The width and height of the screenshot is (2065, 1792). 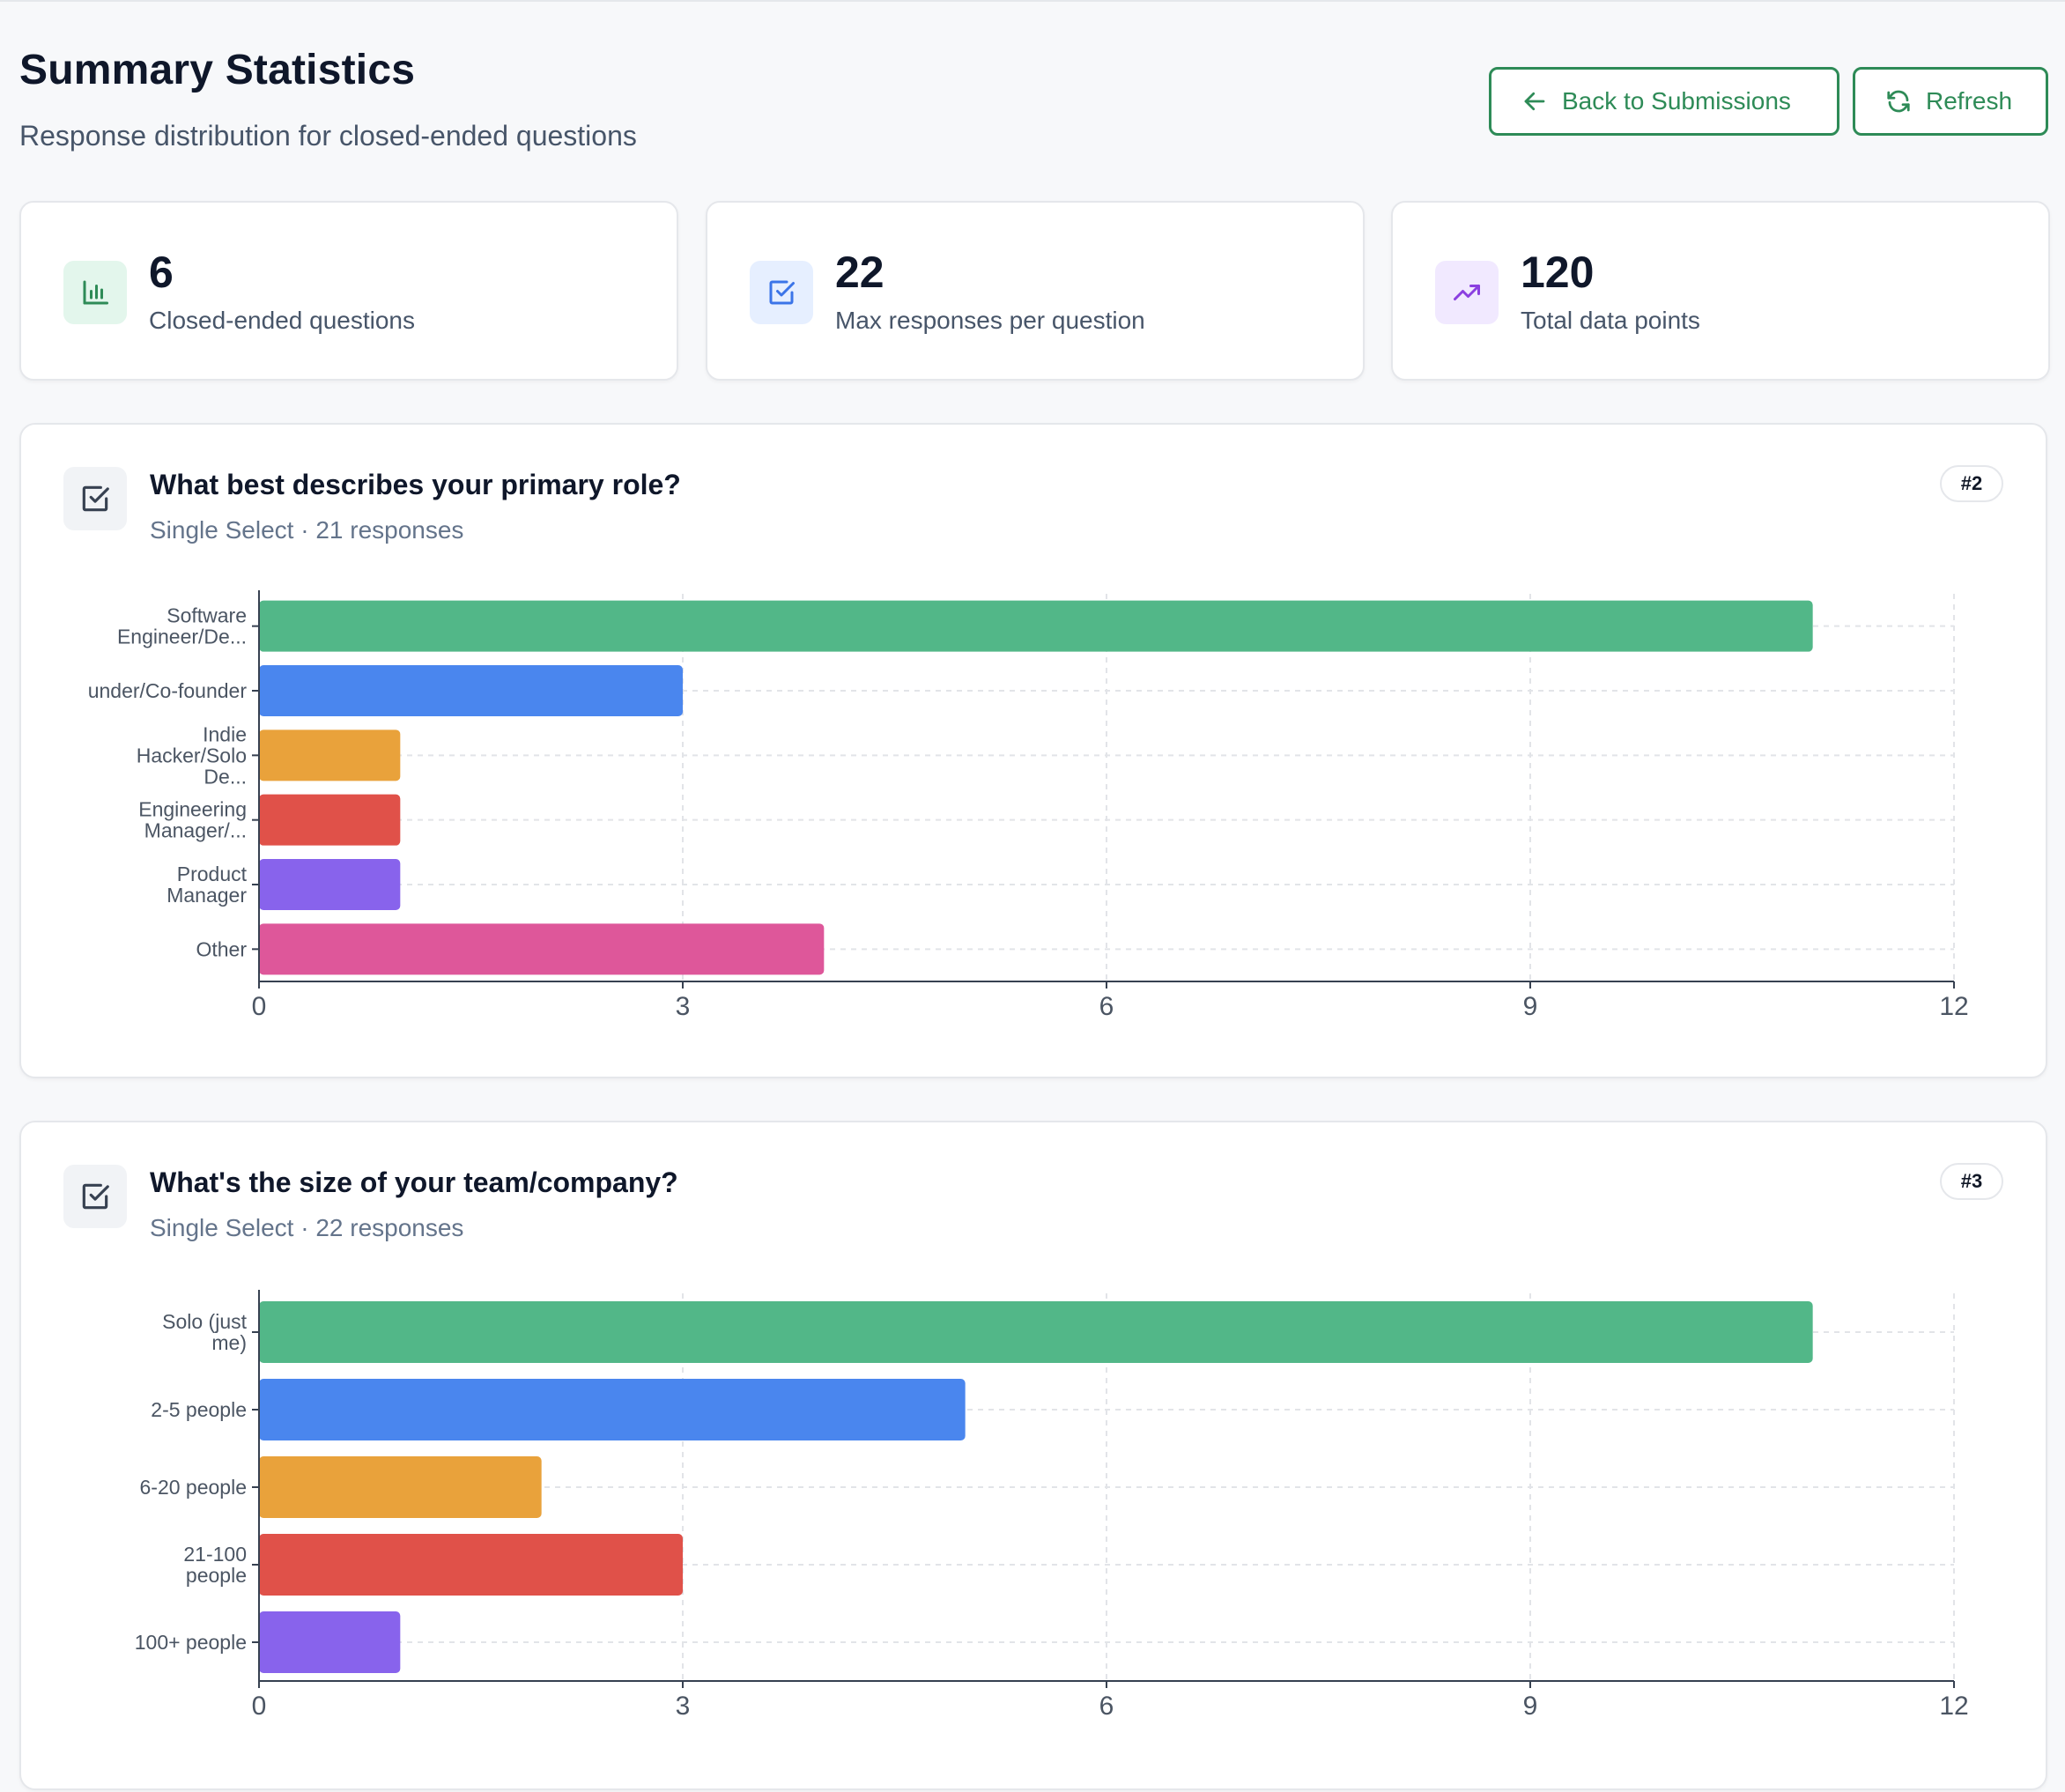 I want to click on stat-label: Max responses per question, so click(x=990, y=320).